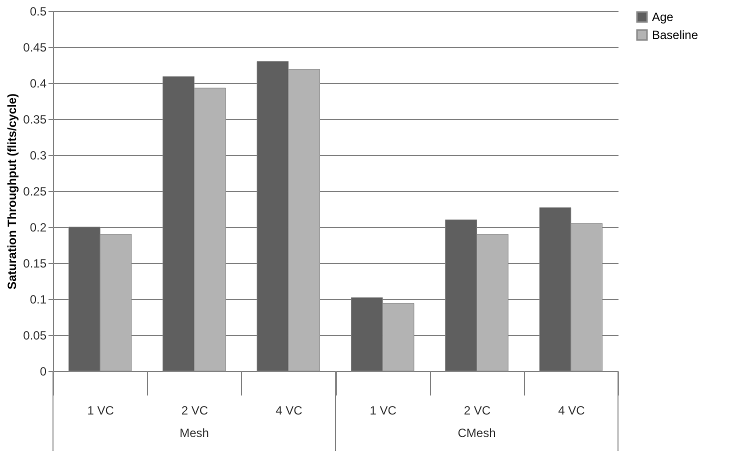  Describe the element at coordinates (38, 155) in the screenshot. I see `y-tick-label: 0.3` at that location.